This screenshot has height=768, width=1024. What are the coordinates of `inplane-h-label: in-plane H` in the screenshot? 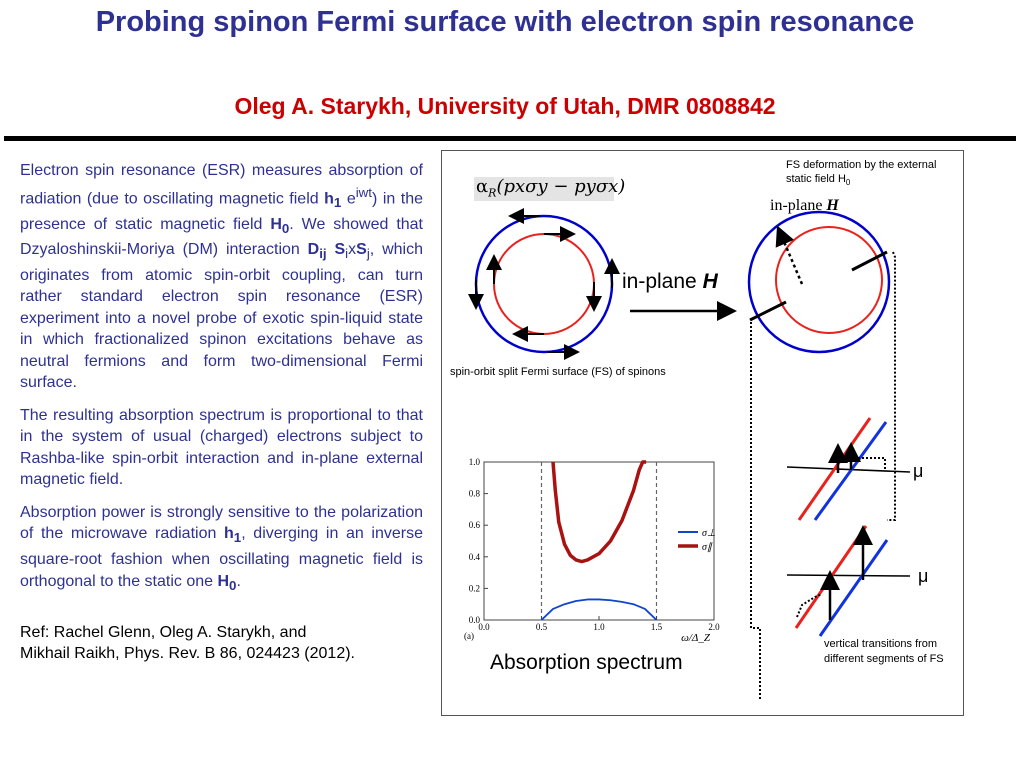 It's located at (670, 281).